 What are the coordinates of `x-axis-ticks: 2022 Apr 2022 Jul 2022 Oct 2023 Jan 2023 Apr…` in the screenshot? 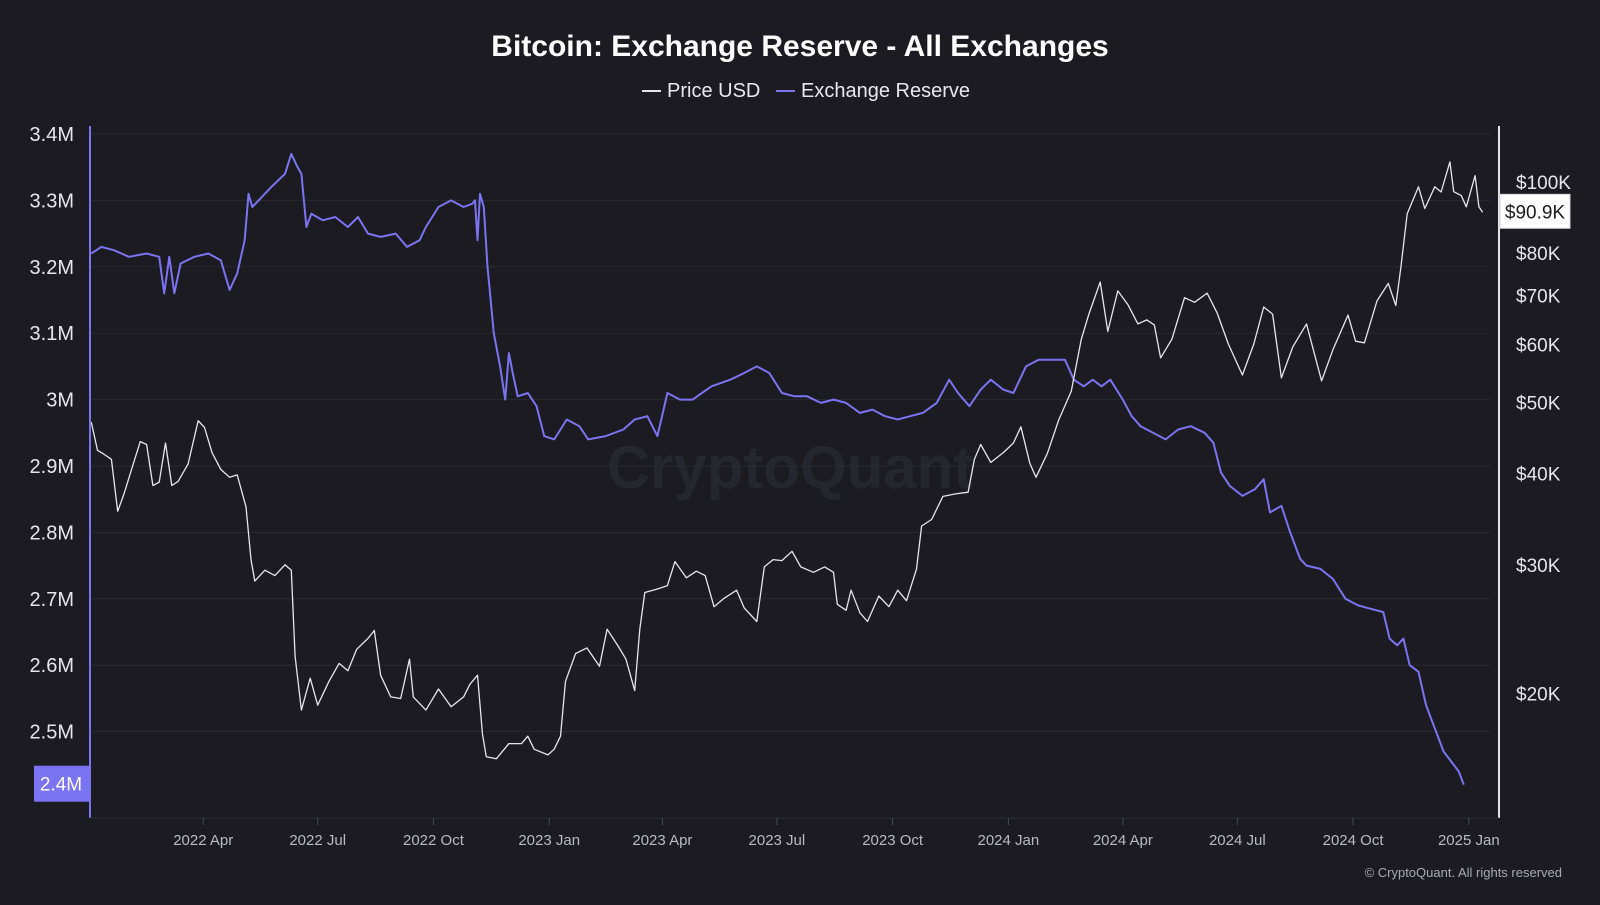 It's located at (836, 833).